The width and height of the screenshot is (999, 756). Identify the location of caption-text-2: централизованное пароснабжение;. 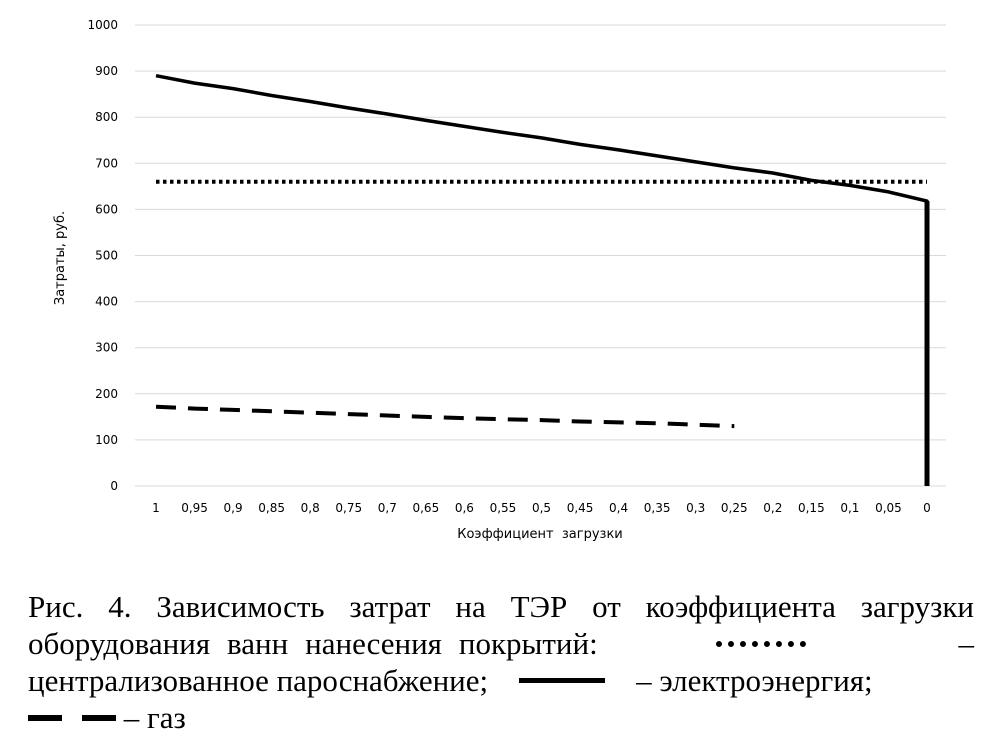
(258, 680).